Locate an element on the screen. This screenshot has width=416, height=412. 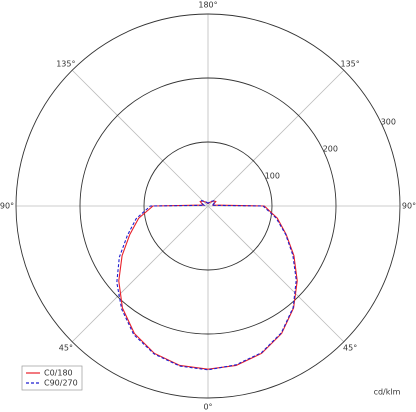
unit-label: cd/klm is located at coordinates (387, 392).